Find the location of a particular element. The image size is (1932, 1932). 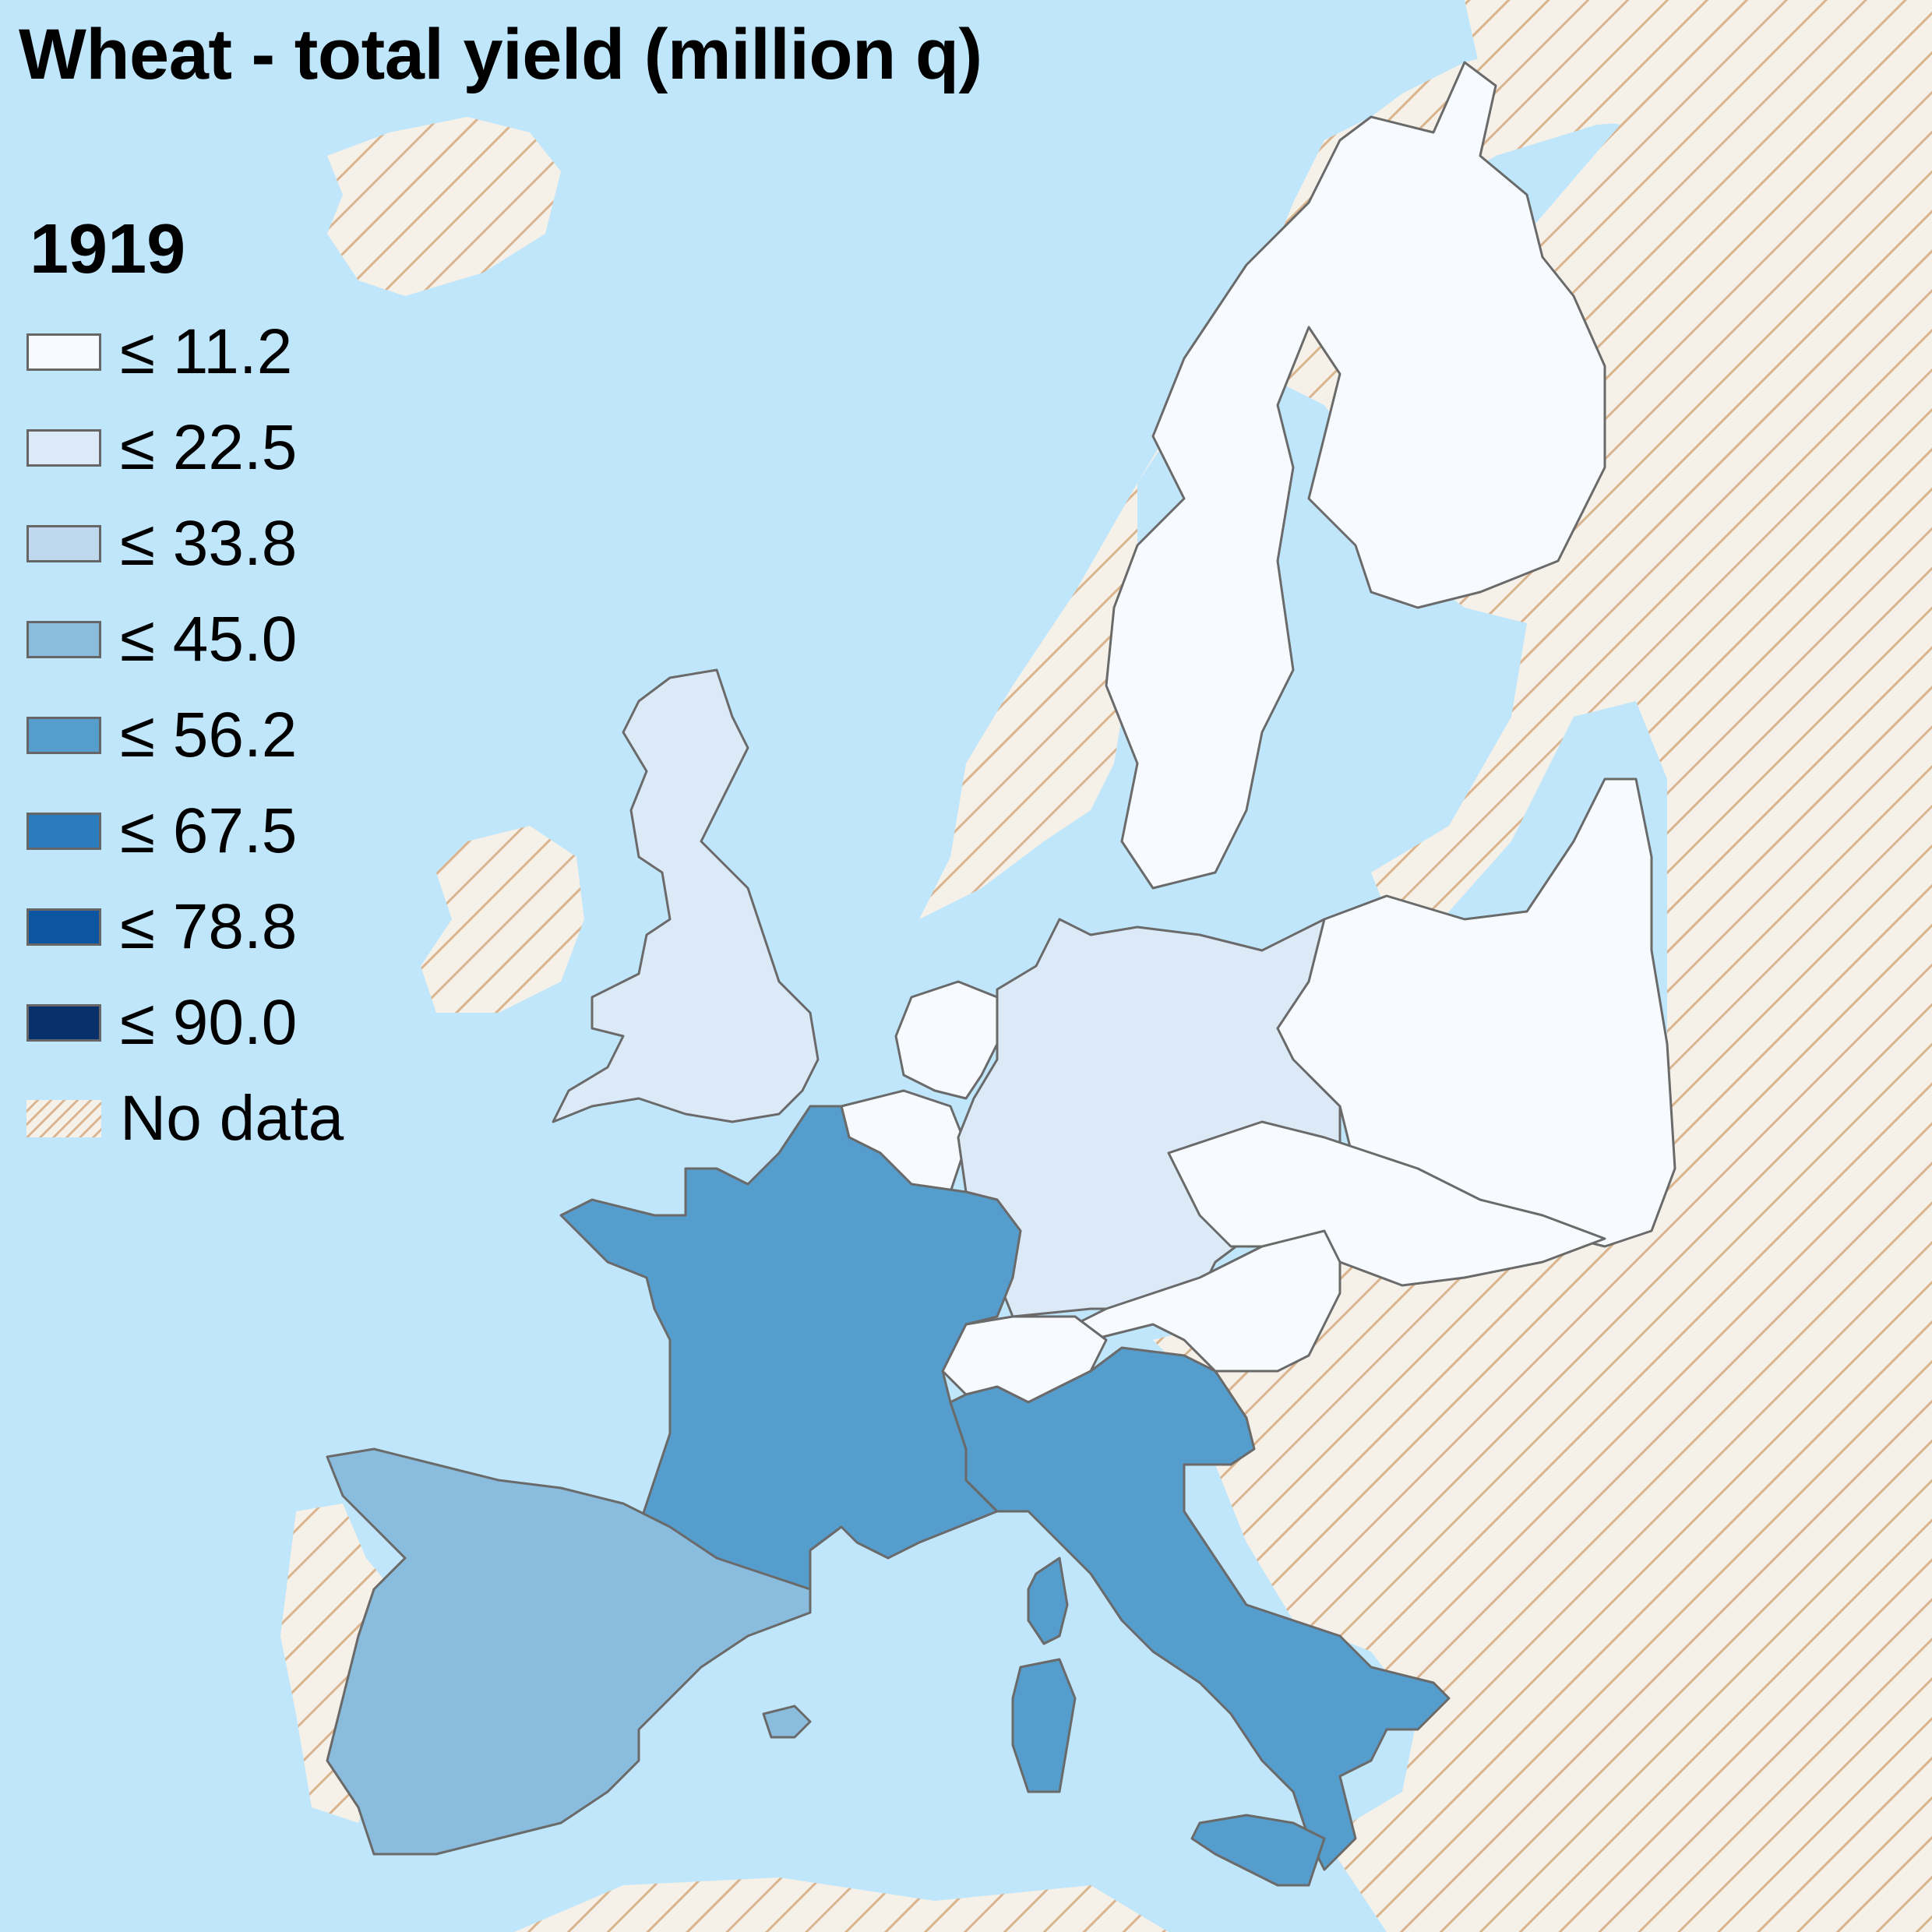

legend-item: ≤ 78.8 is located at coordinates (185, 927).